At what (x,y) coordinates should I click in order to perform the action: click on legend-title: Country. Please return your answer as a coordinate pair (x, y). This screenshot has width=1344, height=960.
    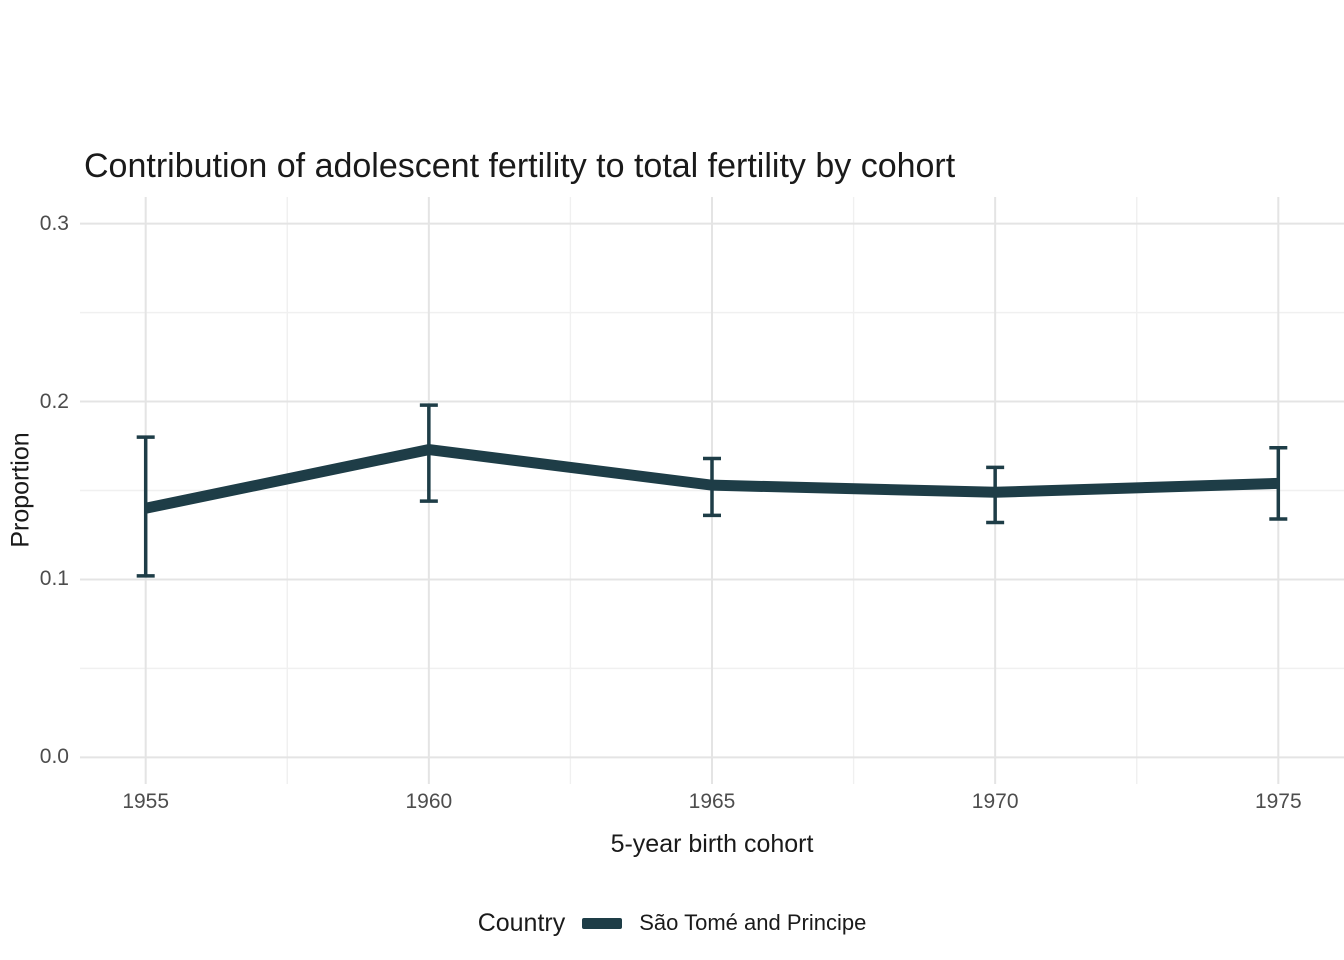
    Looking at the image, I should click on (521, 922).